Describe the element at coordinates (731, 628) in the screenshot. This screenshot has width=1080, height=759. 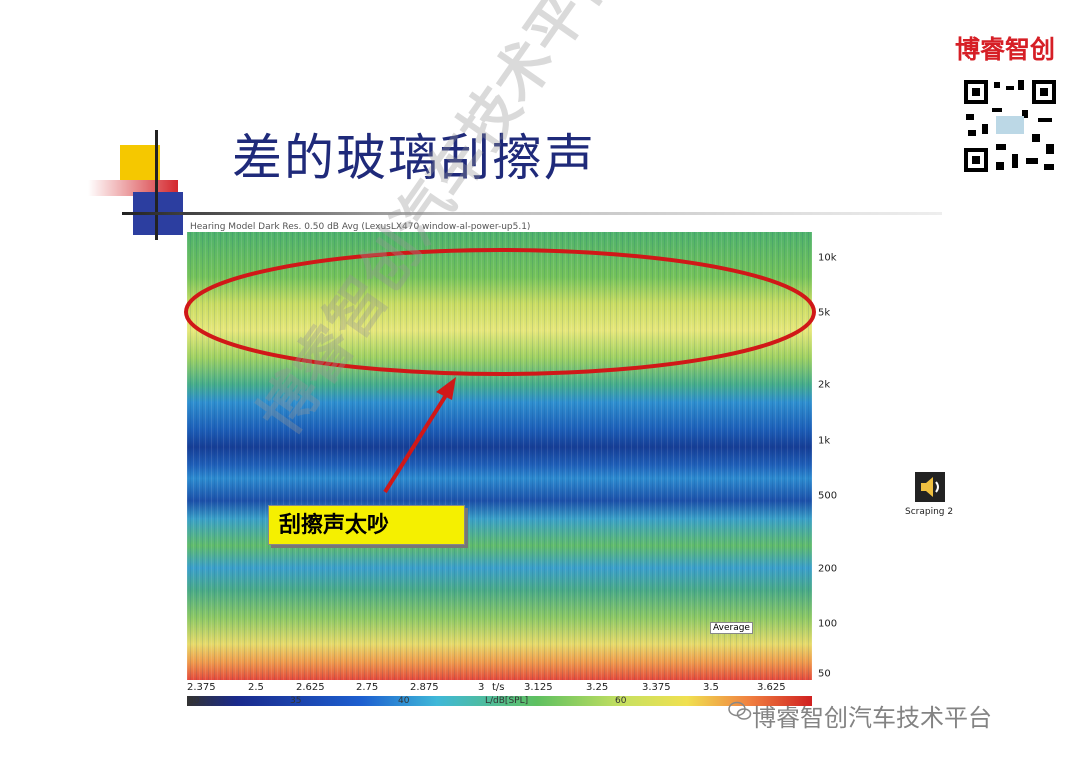
I see `average-label: Average` at that location.